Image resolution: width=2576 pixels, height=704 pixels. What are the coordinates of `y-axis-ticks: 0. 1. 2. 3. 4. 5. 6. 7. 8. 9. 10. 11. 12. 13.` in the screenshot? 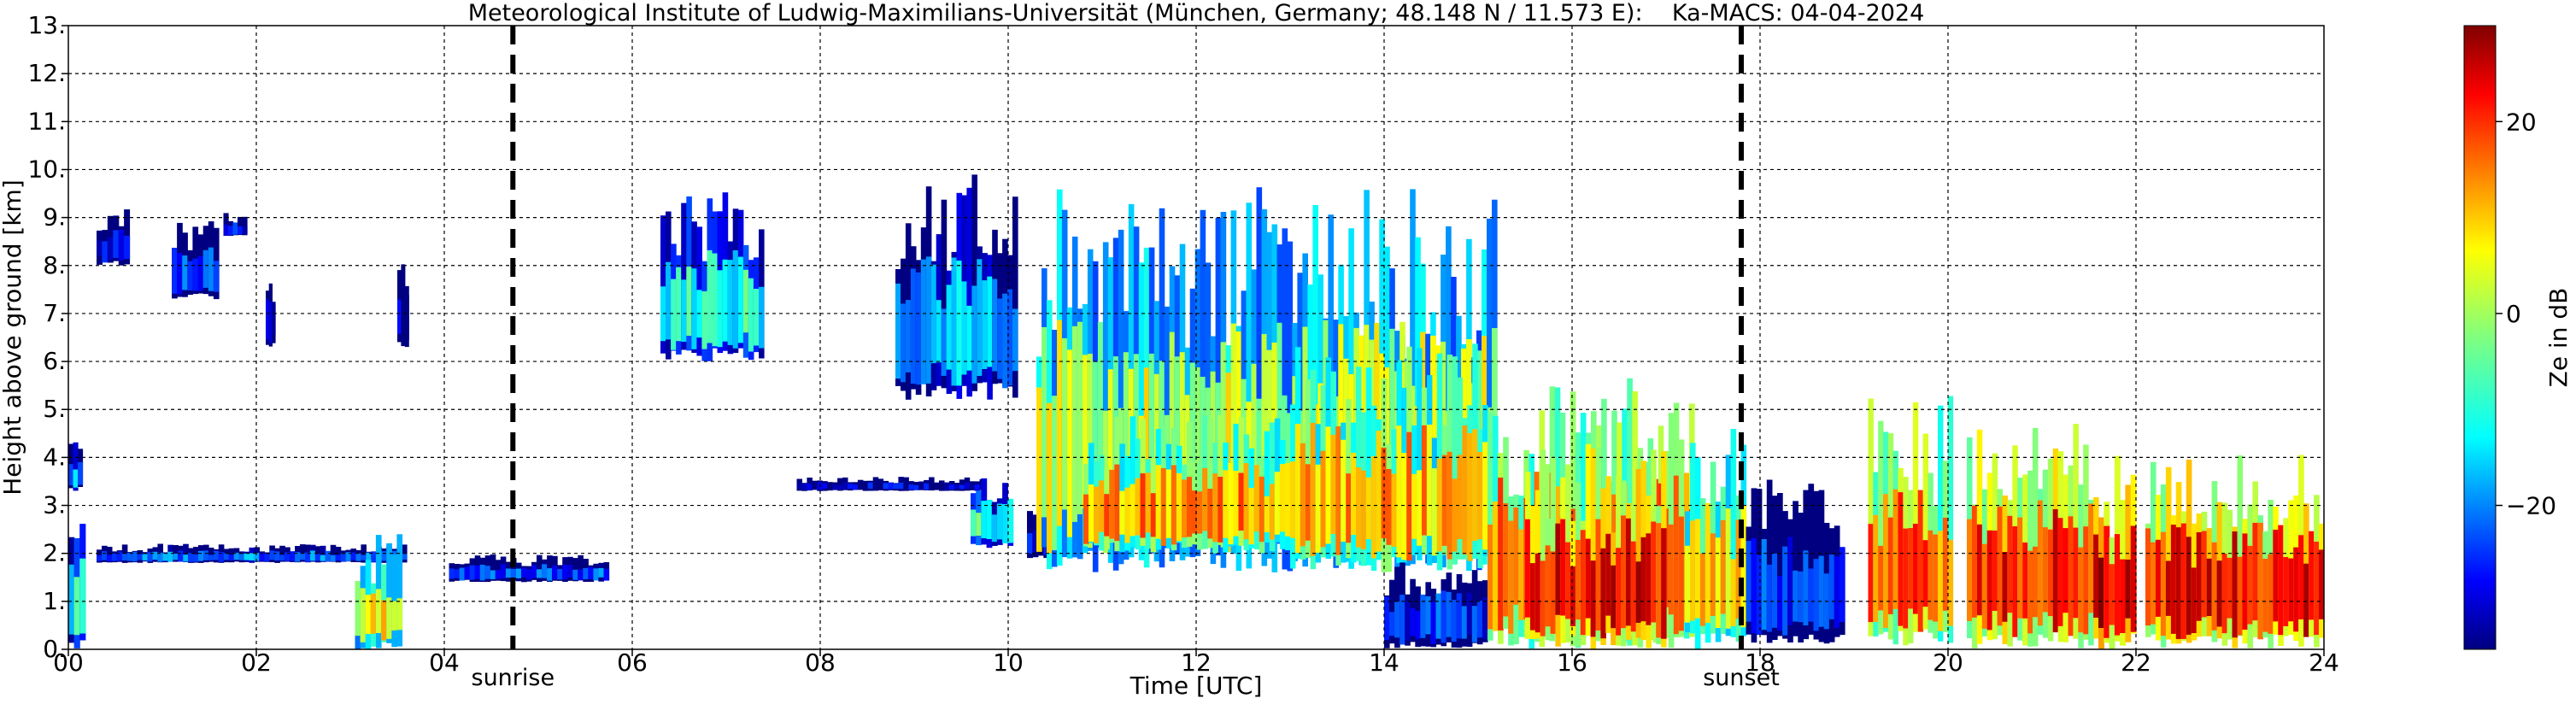 It's located at (47, 337).